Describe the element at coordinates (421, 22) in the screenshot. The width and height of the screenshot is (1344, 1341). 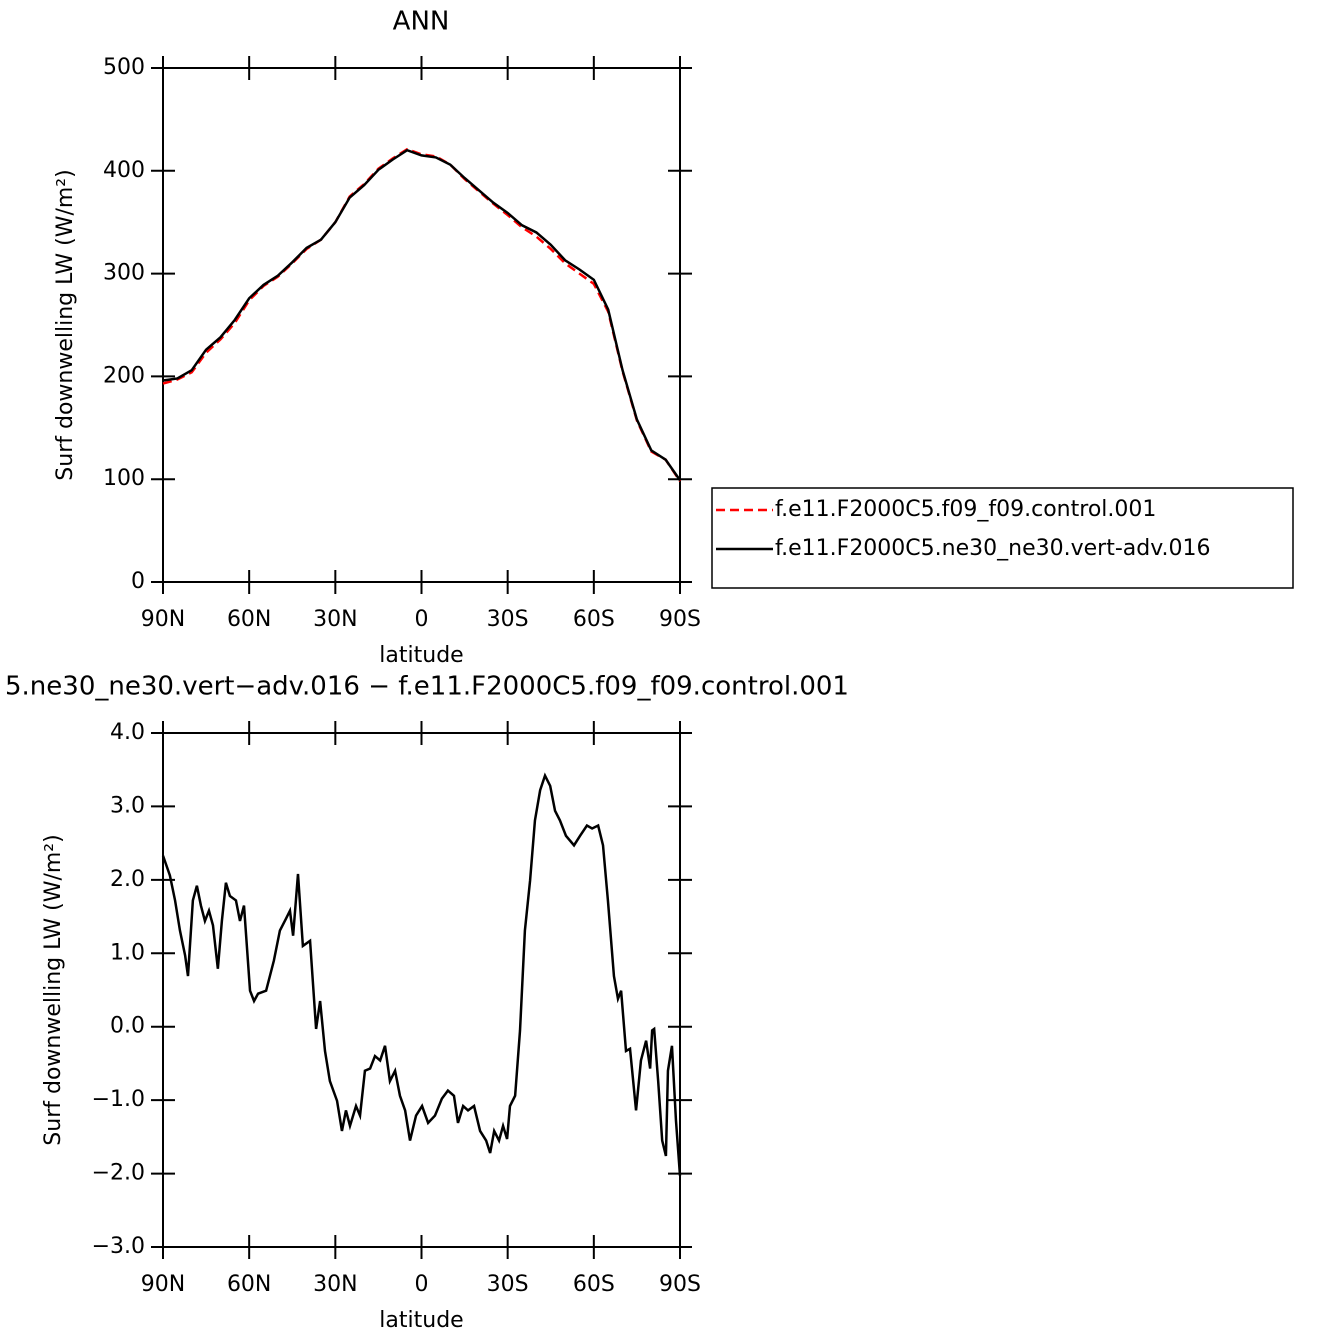
I see `chart-title: ANN` at that location.